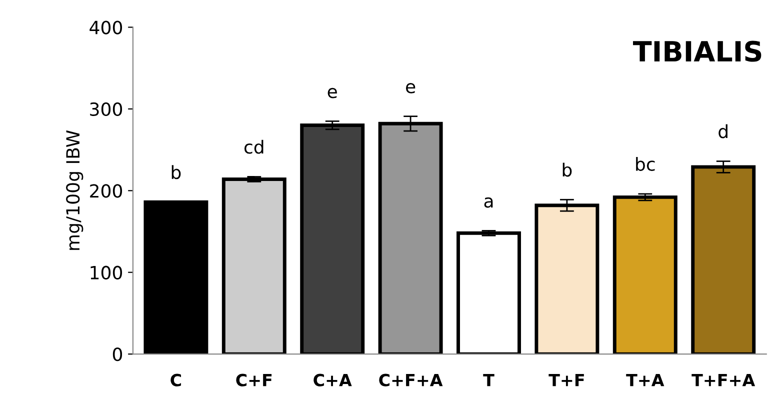  Describe the element at coordinates (645, 163) in the screenshot. I see `annotation: bc` at that location.